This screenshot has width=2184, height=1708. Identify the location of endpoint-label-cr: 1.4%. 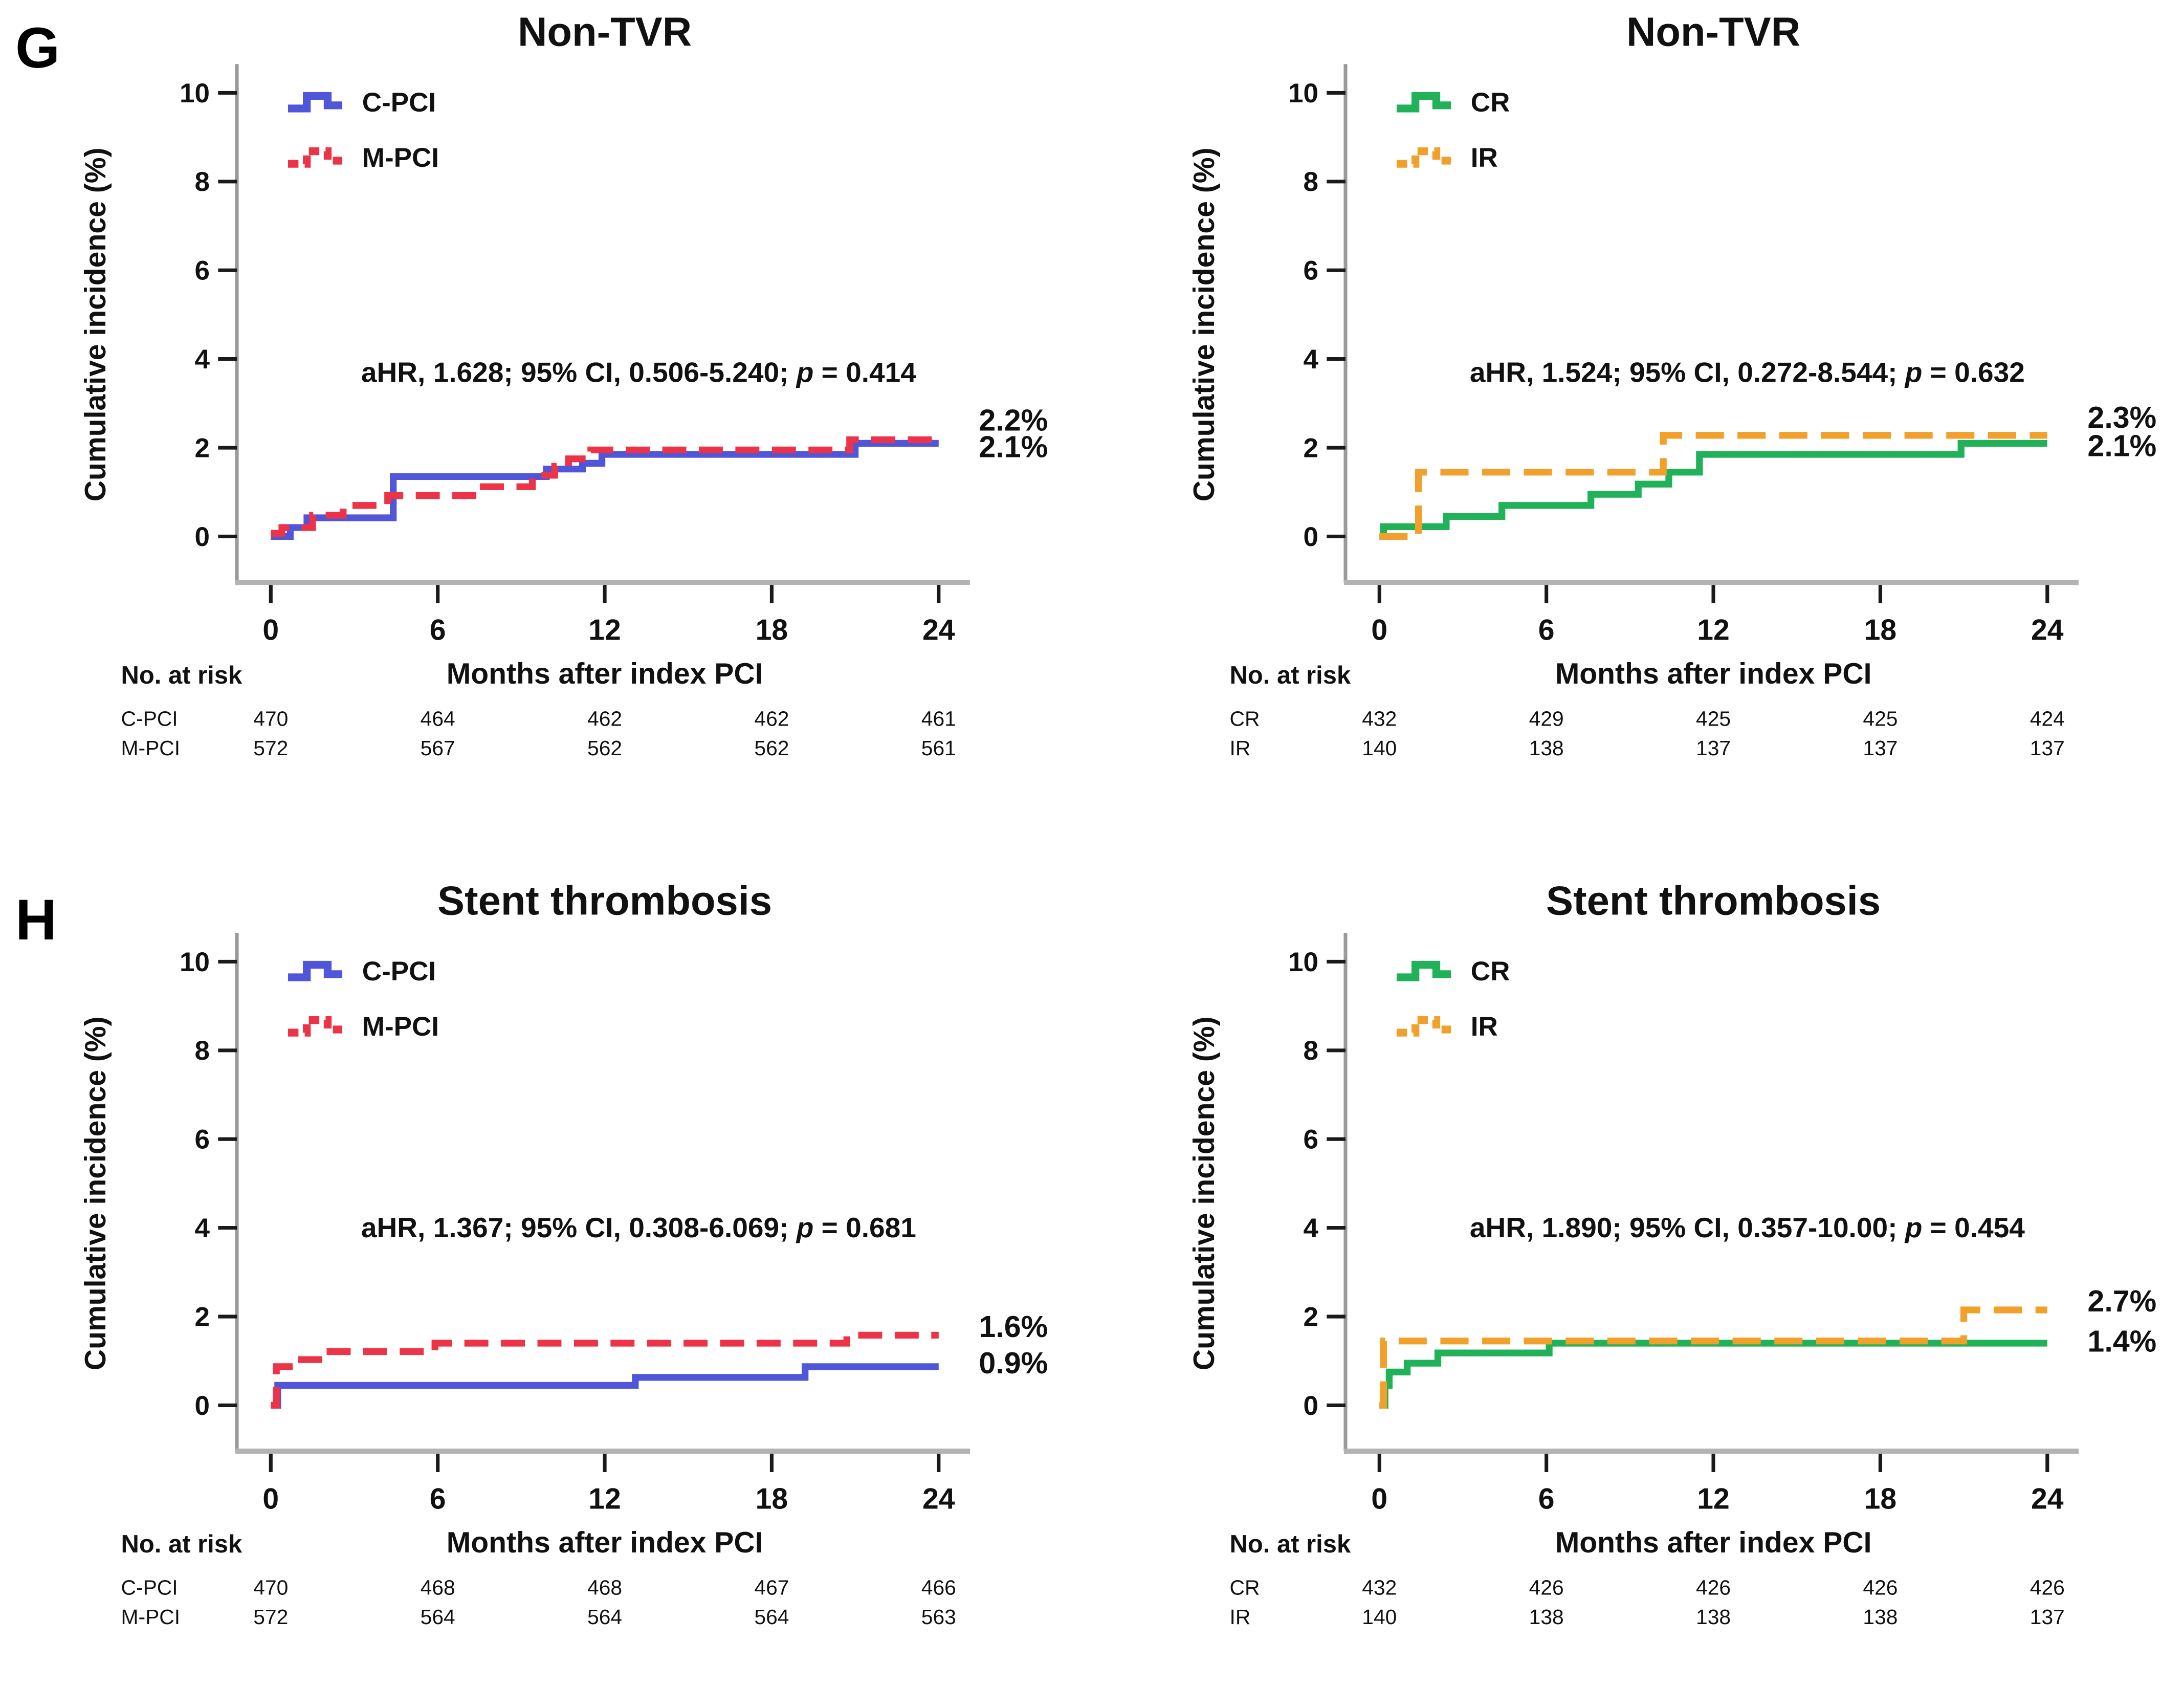
(2121, 1341).